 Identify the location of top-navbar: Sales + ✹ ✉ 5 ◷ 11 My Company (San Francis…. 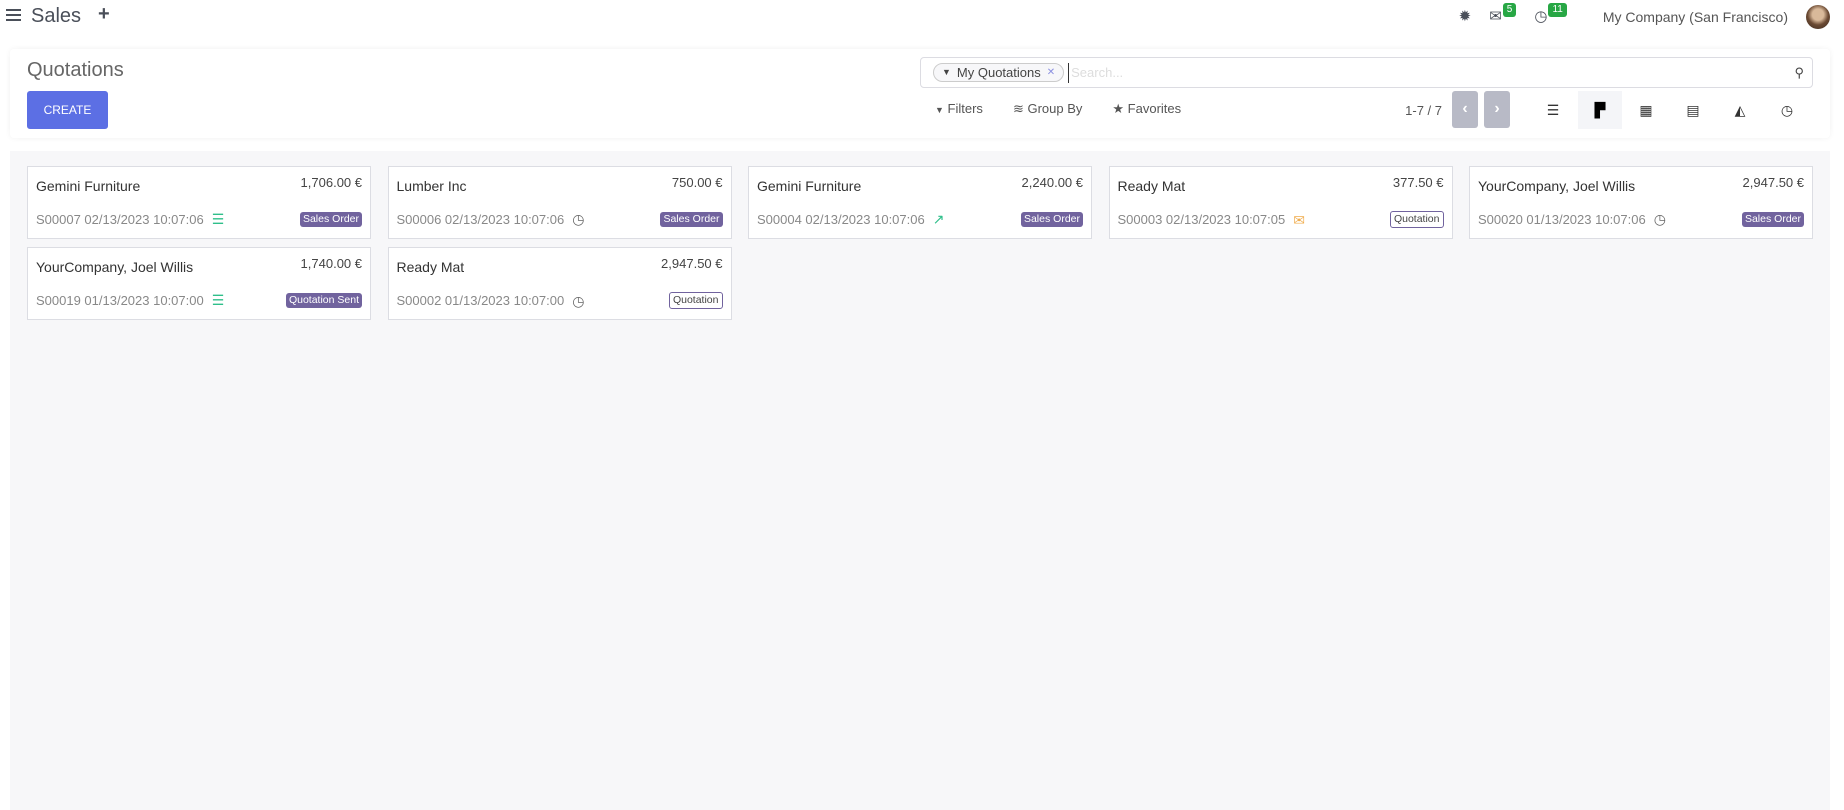
(922, 17).